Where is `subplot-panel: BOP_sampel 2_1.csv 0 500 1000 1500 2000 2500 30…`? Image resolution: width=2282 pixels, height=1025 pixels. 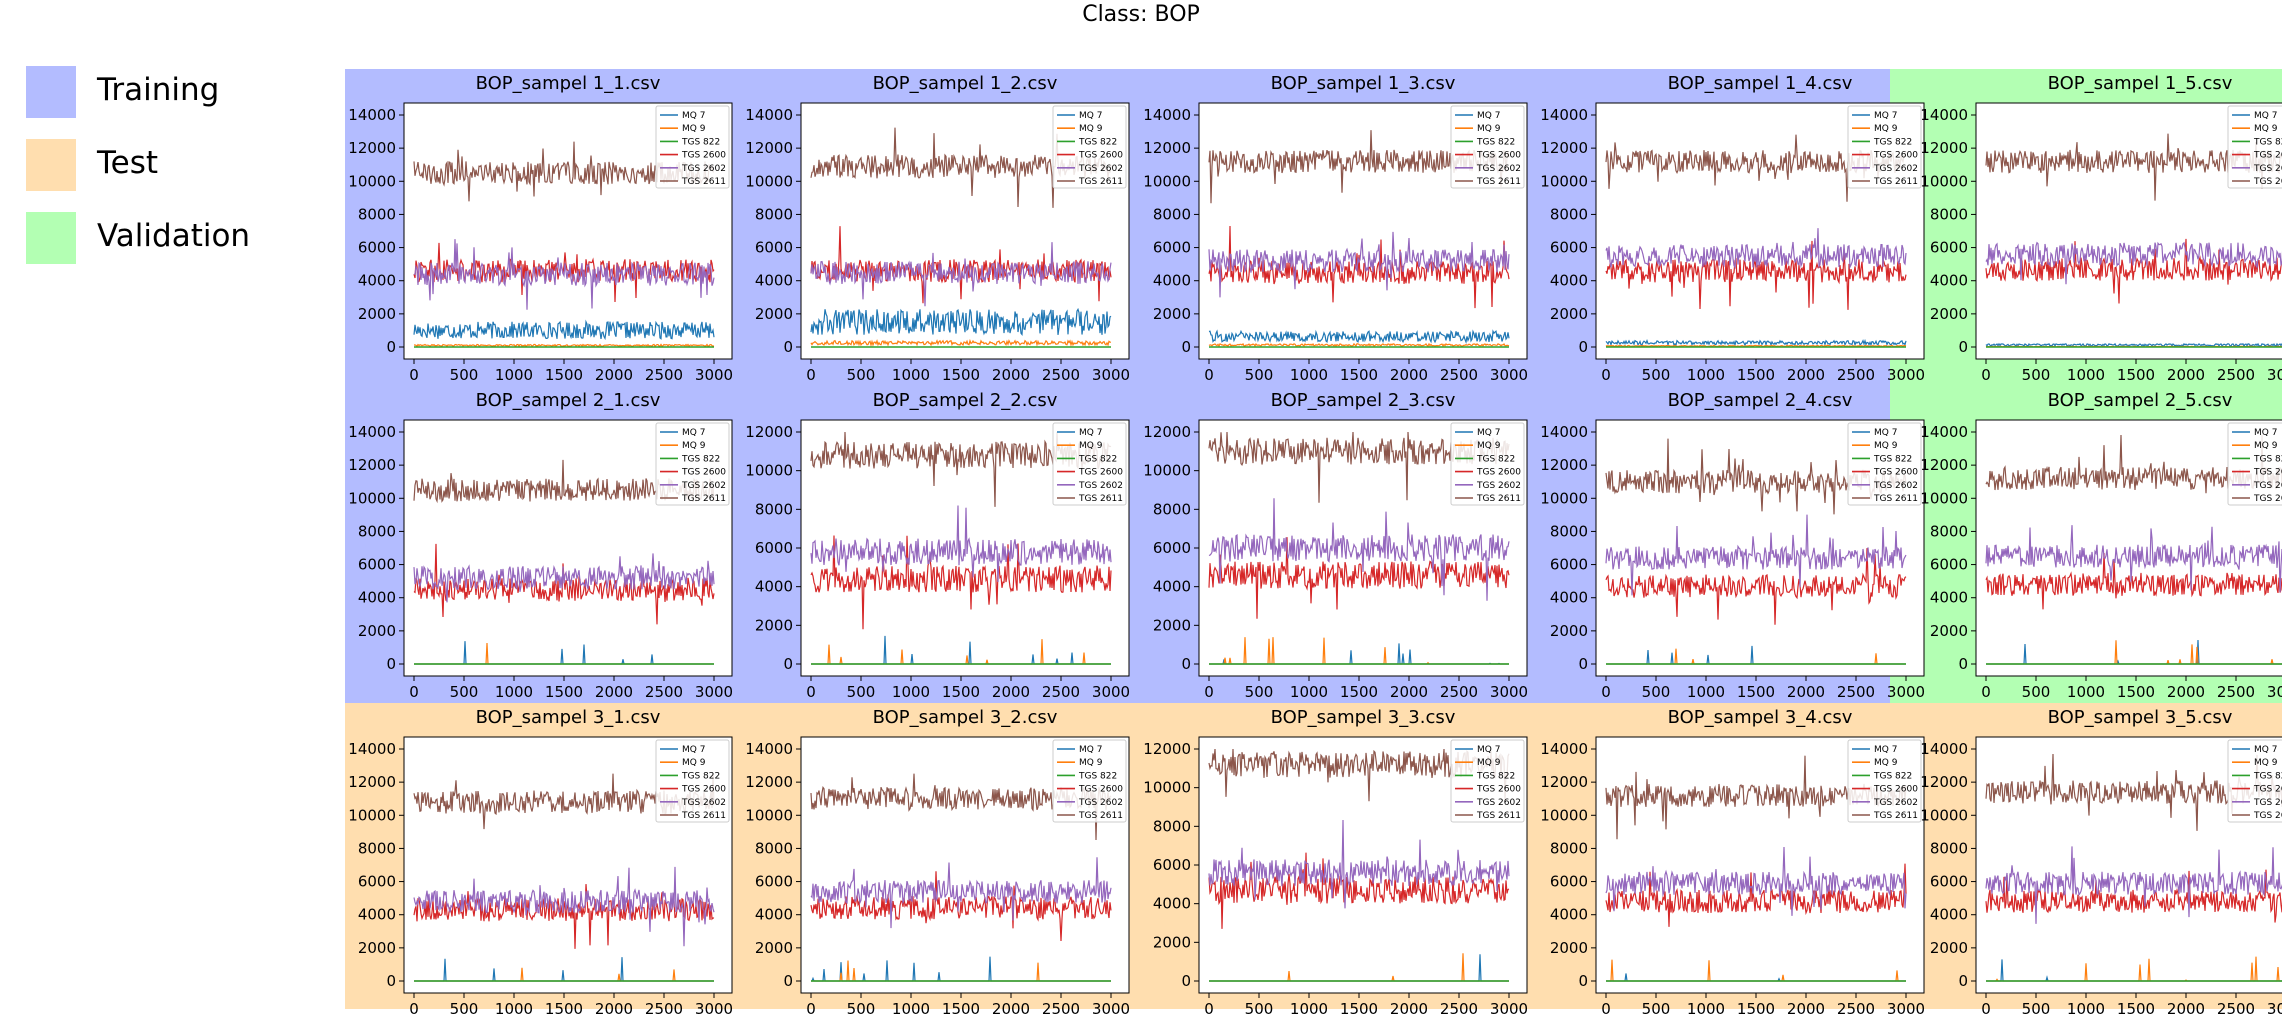 subplot-panel: BOP_sampel 2_1.csv 0 500 1000 1500 2000 2500 30… is located at coordinates (538, 544).